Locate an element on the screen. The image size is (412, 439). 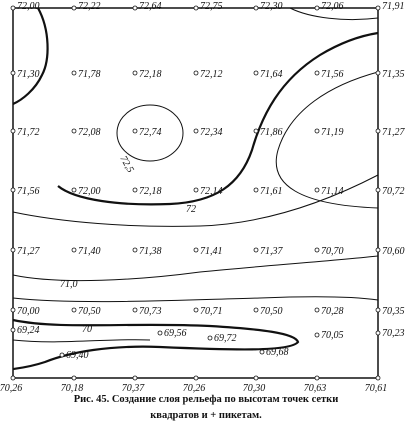
elevation-label: 69,72 is located at coordinates (225, 338).